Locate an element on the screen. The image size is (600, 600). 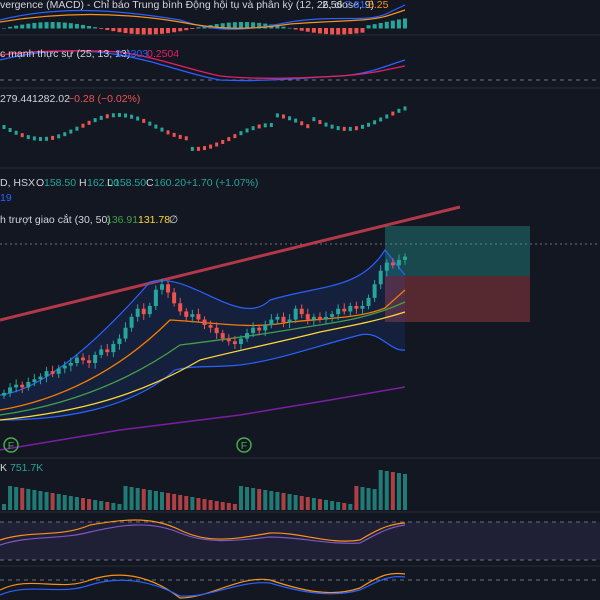
tsi-signal-line is located at coordinates (203, 64).